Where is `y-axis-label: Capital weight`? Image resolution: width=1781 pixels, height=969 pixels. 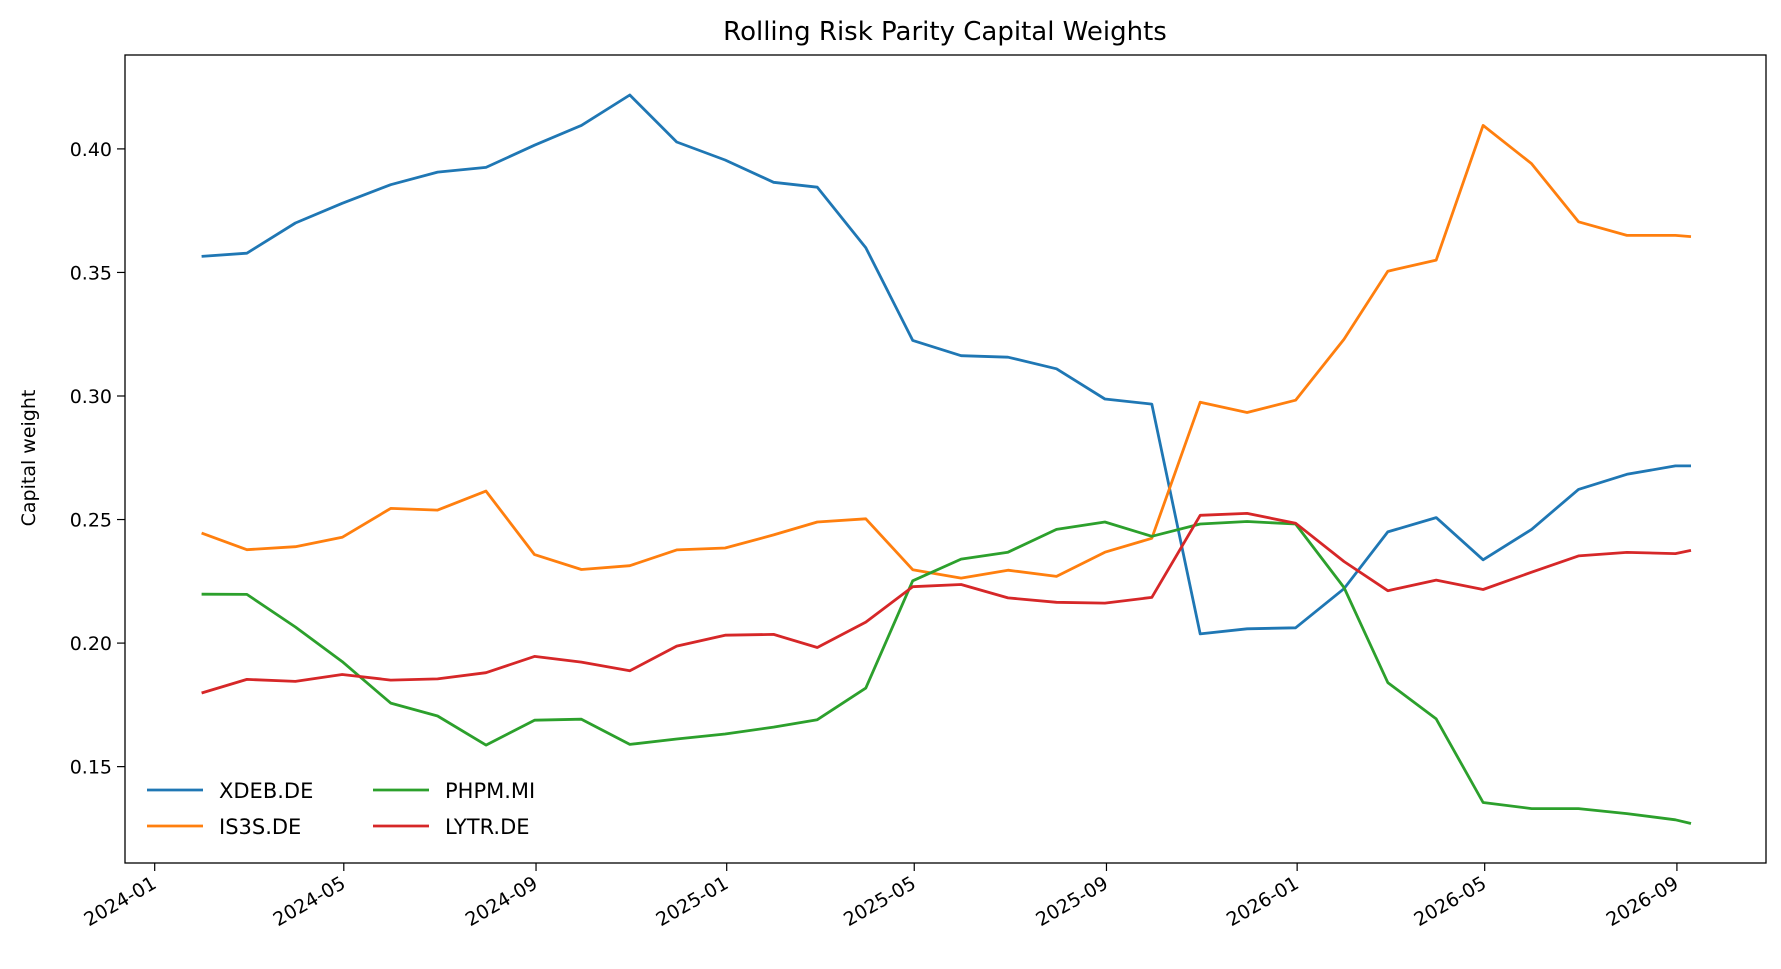
y-axis-label: Capital weight is located at coordinates (29, 458).